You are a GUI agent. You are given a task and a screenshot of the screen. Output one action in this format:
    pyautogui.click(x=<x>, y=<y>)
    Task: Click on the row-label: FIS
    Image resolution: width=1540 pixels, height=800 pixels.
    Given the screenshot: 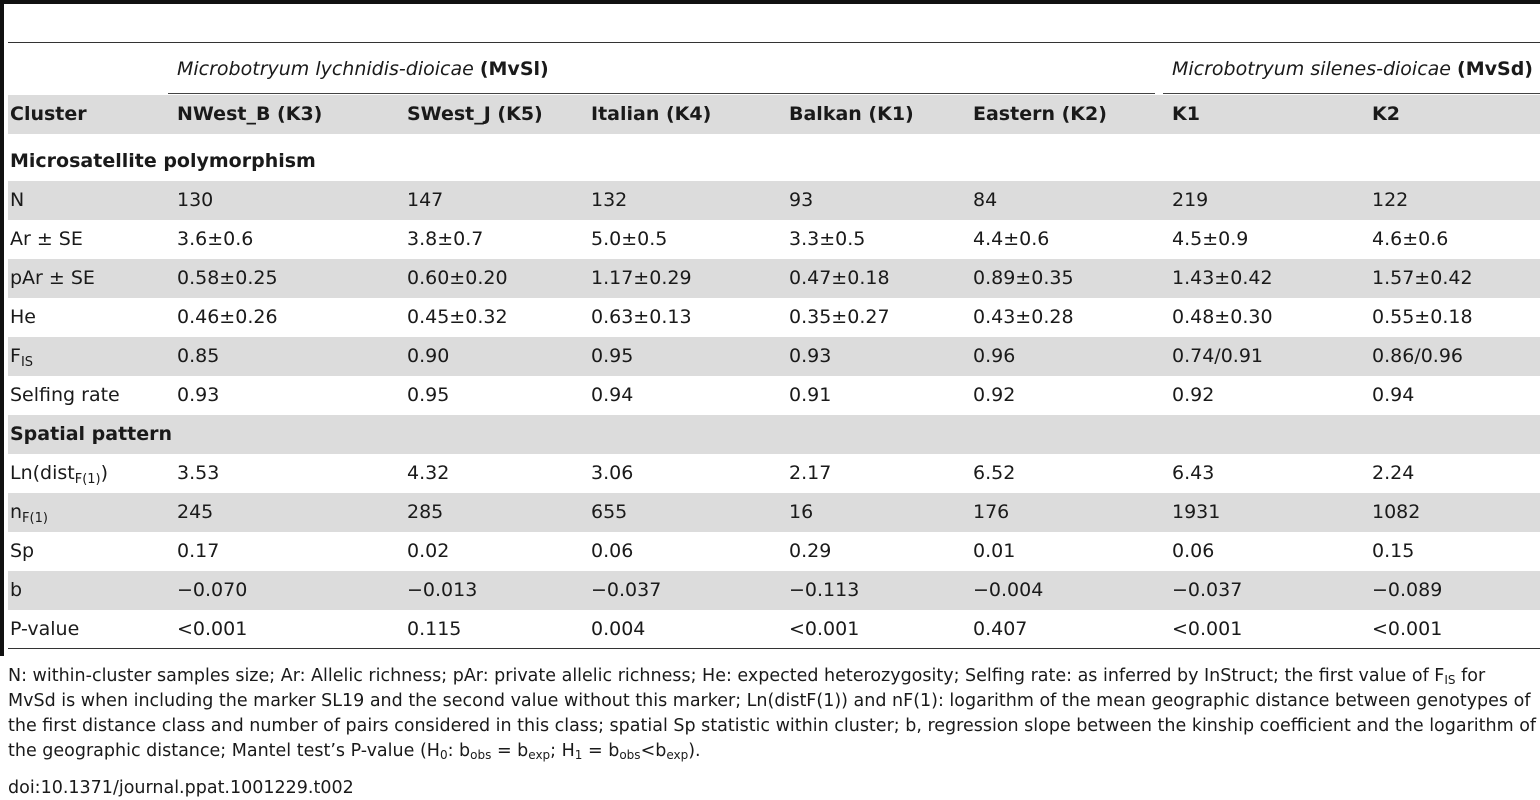 What is the action you would take?
    pyautogui.click(x=21, y=356)
    